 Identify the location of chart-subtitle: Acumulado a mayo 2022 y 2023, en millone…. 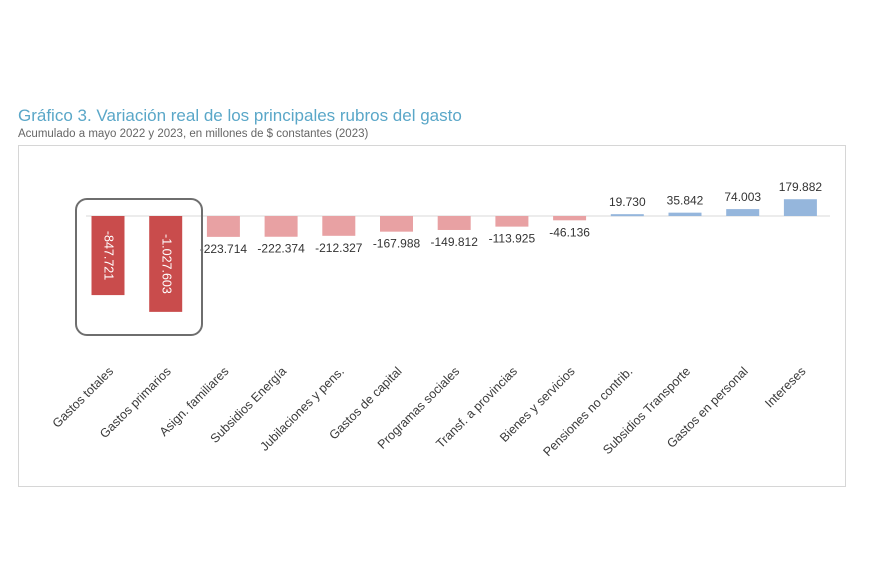
(193, 134).